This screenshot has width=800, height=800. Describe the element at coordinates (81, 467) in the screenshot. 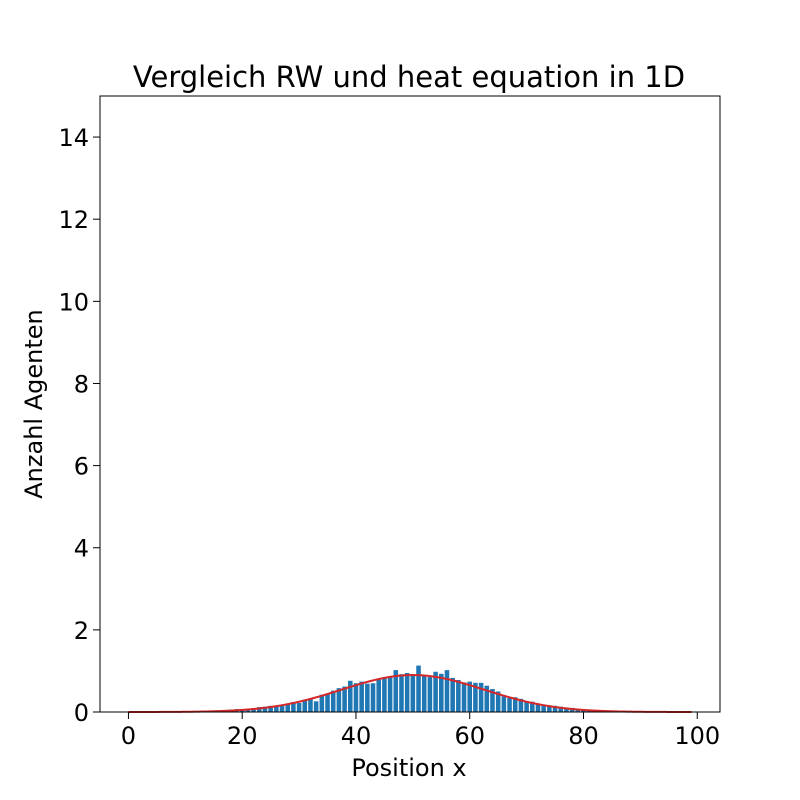

I see `y-tick-label: 6` at that location.